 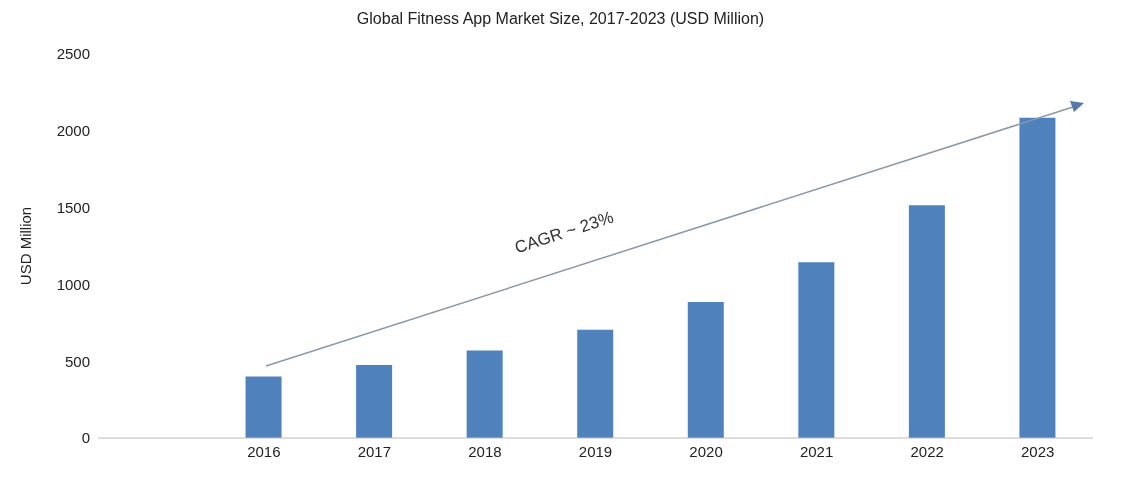 I want to click on x-tick-label: 2020, so click(x=706, y=451).